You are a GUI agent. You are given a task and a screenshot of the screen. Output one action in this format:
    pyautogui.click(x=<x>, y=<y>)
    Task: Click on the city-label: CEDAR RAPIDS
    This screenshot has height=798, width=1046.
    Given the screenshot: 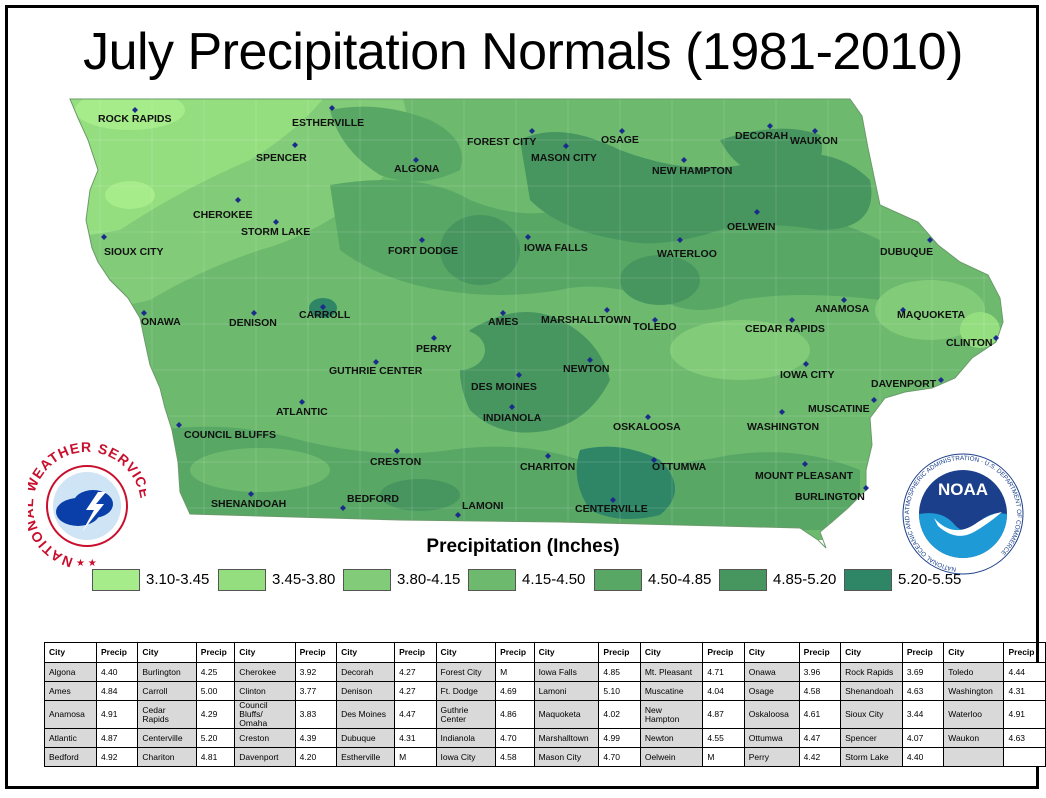 What is the action you would take?
    pyautogui.click(x=785, y=329)
    